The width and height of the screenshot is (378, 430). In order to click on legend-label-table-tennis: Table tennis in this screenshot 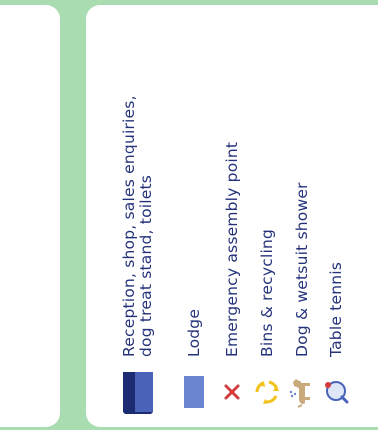, I will do `click(335, 309)`.